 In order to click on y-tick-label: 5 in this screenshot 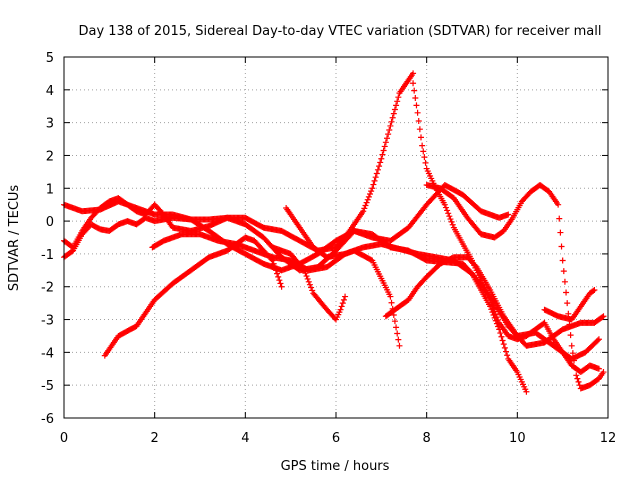, I will do `click(50, 58)`.